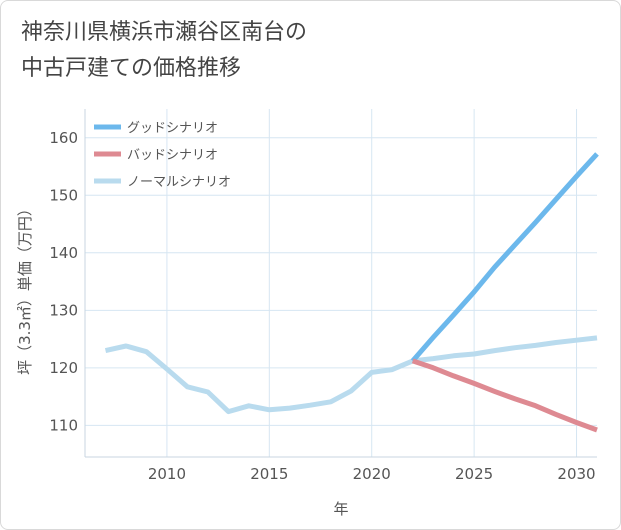 This screenshot has height=530, width=621. I want to click on x-tick-label-2030: 2030, so click(576, 474).